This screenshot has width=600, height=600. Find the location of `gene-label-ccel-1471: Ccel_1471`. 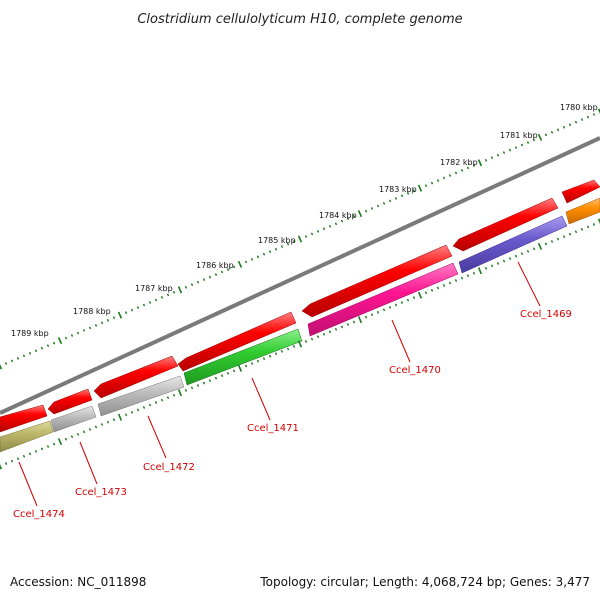

gene-label-ccel-1471: Ccel_1471 is located at coordinates (273, 428).